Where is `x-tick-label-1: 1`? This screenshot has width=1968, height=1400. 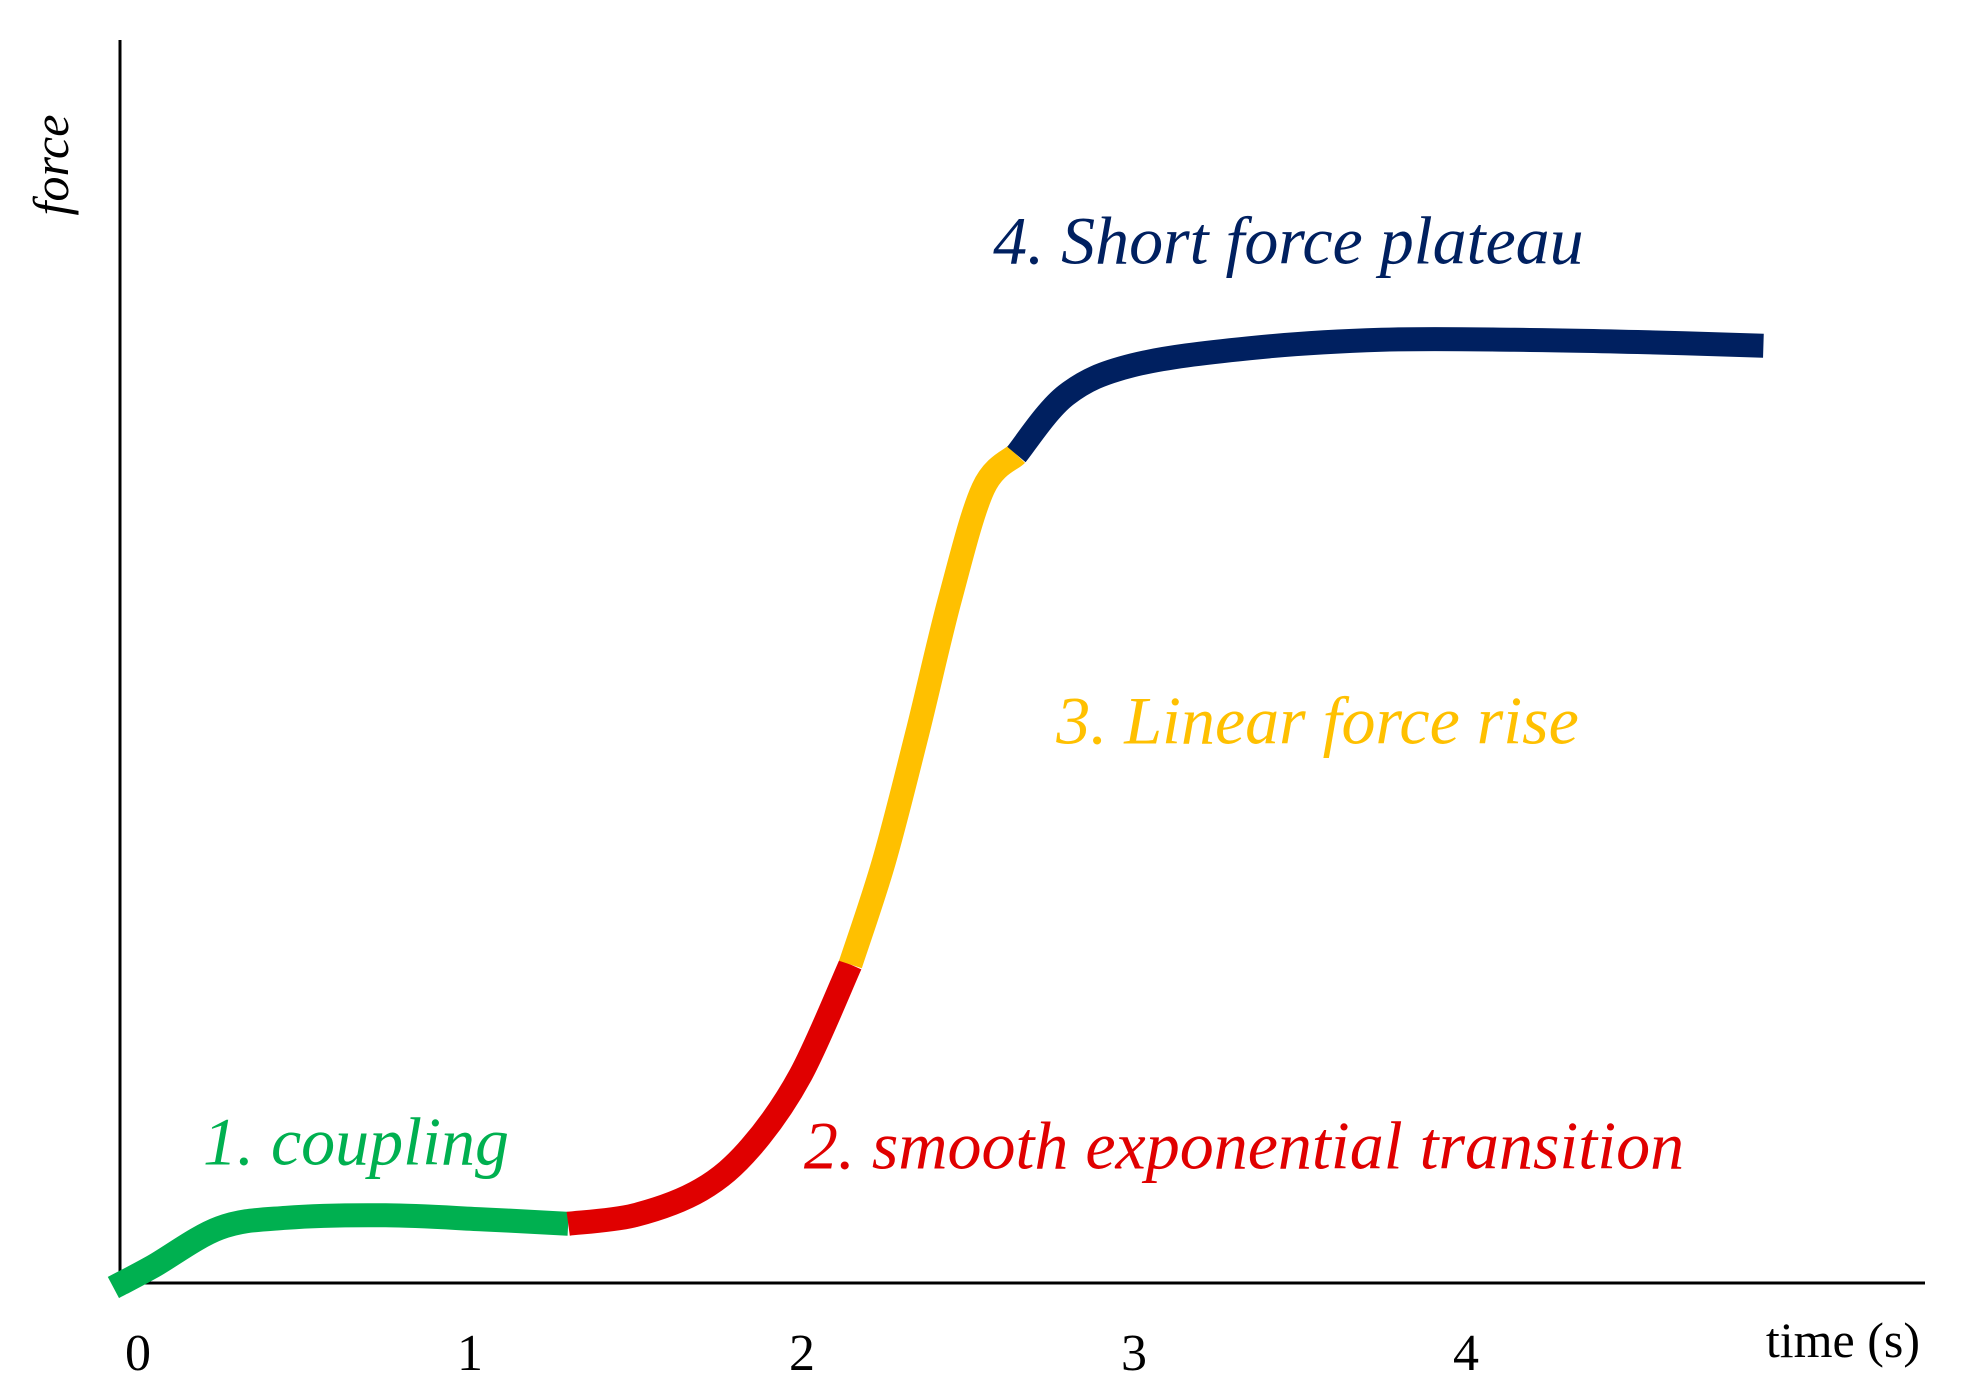 x-tick-label-1: 1 is located at coordinates (470, 1353).